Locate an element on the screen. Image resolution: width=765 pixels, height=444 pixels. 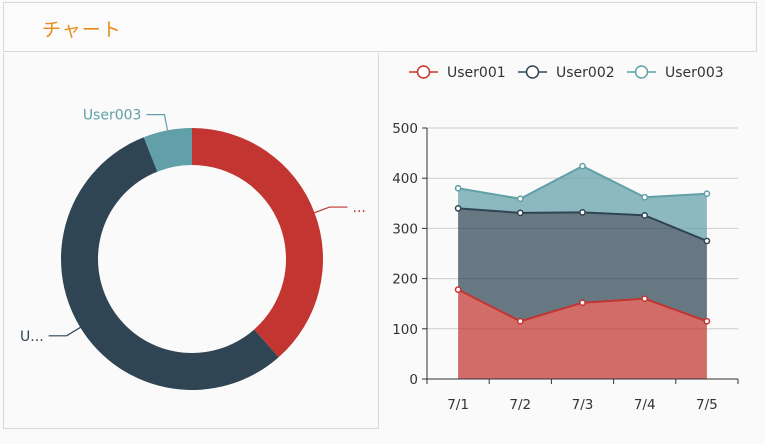
donut-label-user003: User003 is located at coordinates (112, 116).